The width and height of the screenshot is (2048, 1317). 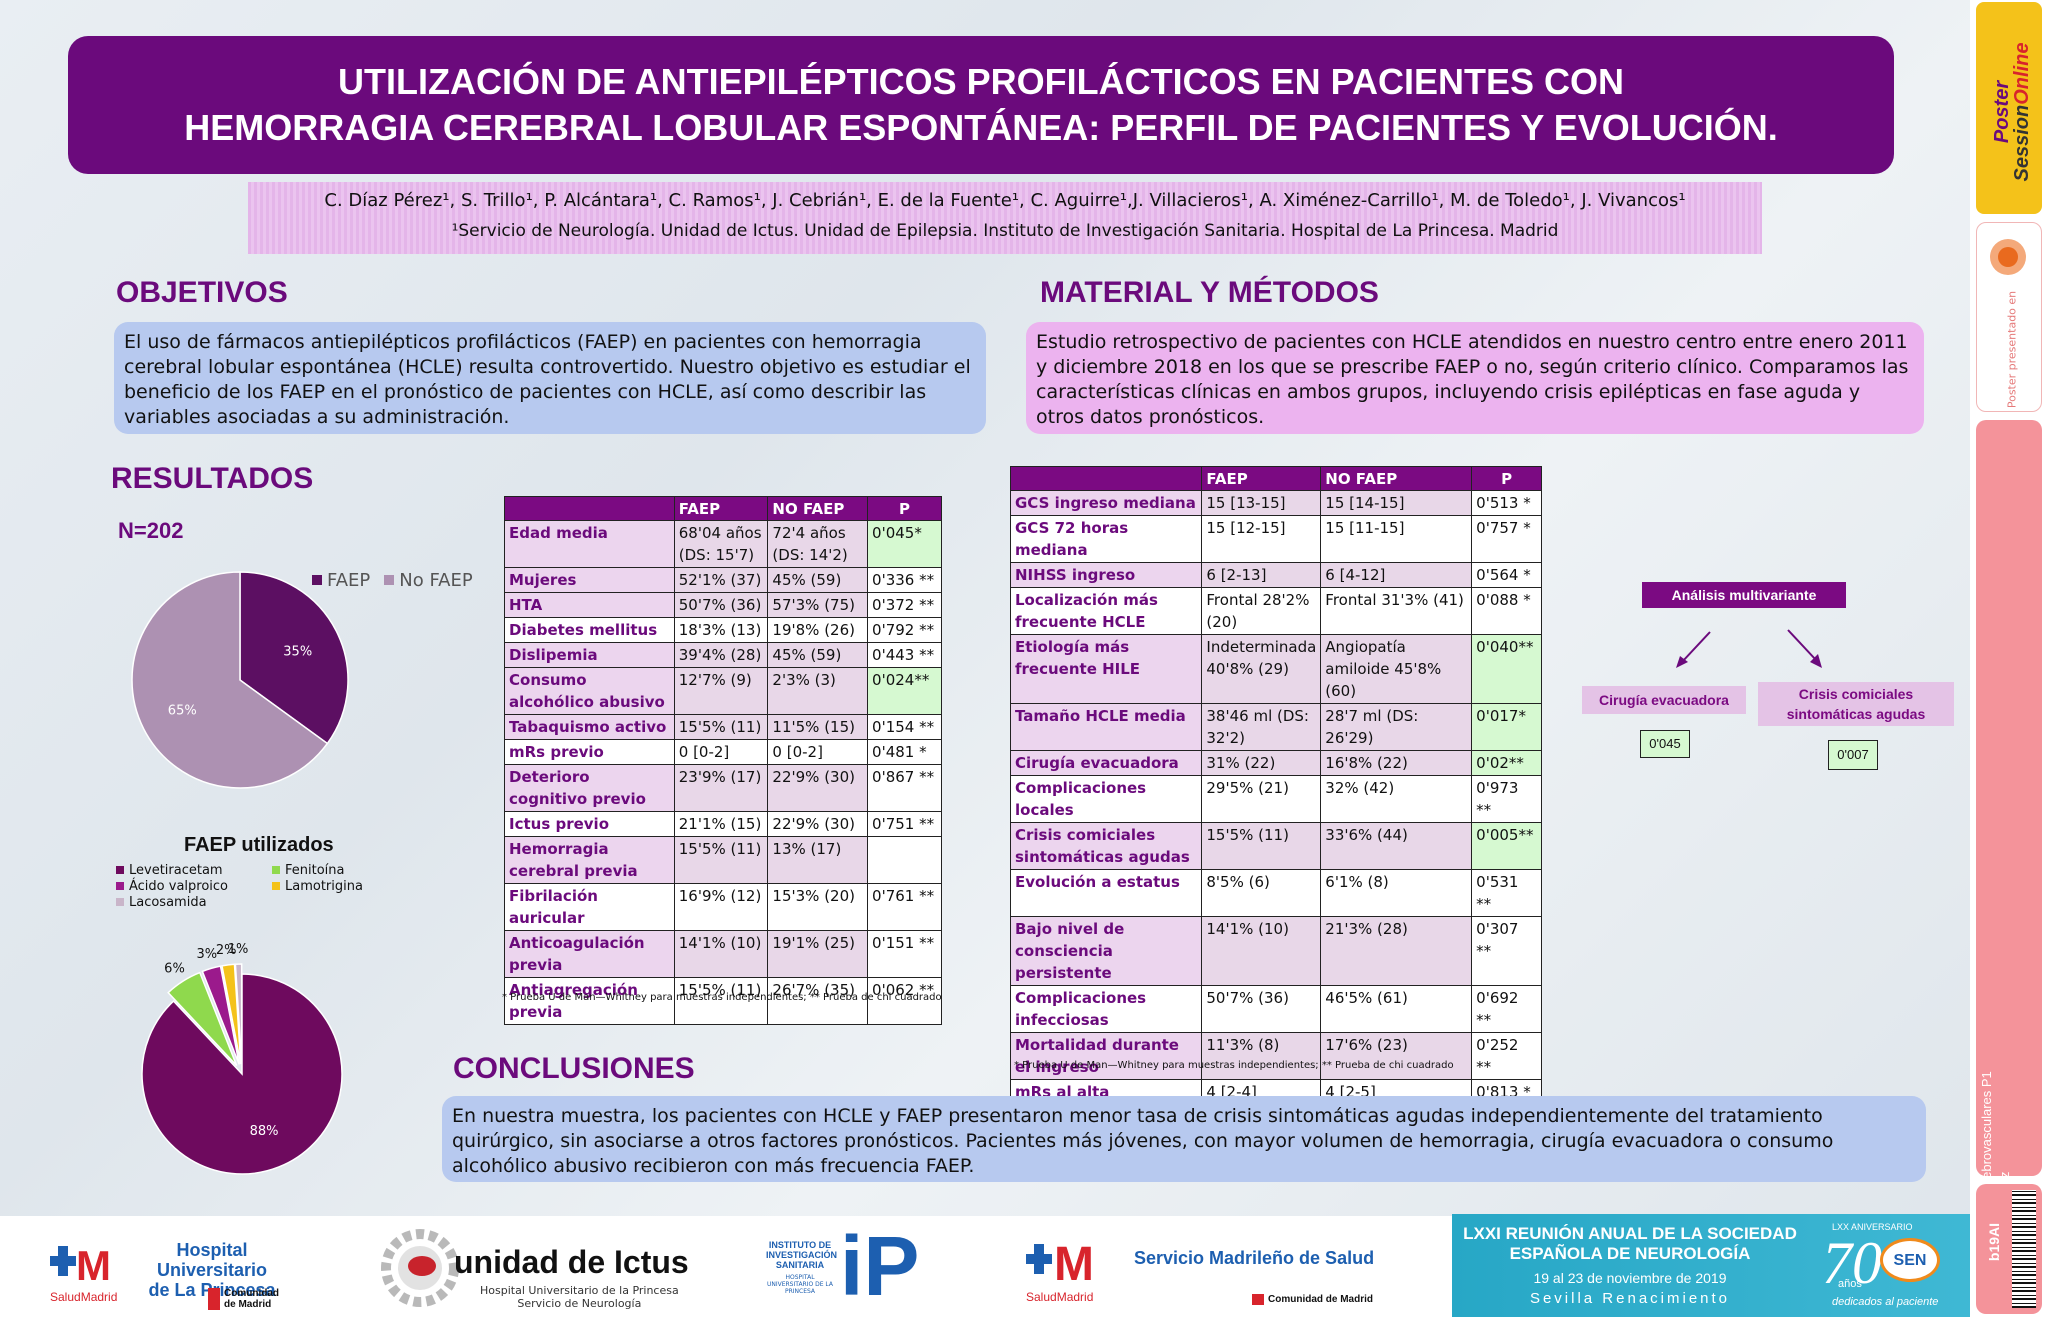 I want to click on pie-chart-faep: 35% 65%, so click(x=240, y=680).